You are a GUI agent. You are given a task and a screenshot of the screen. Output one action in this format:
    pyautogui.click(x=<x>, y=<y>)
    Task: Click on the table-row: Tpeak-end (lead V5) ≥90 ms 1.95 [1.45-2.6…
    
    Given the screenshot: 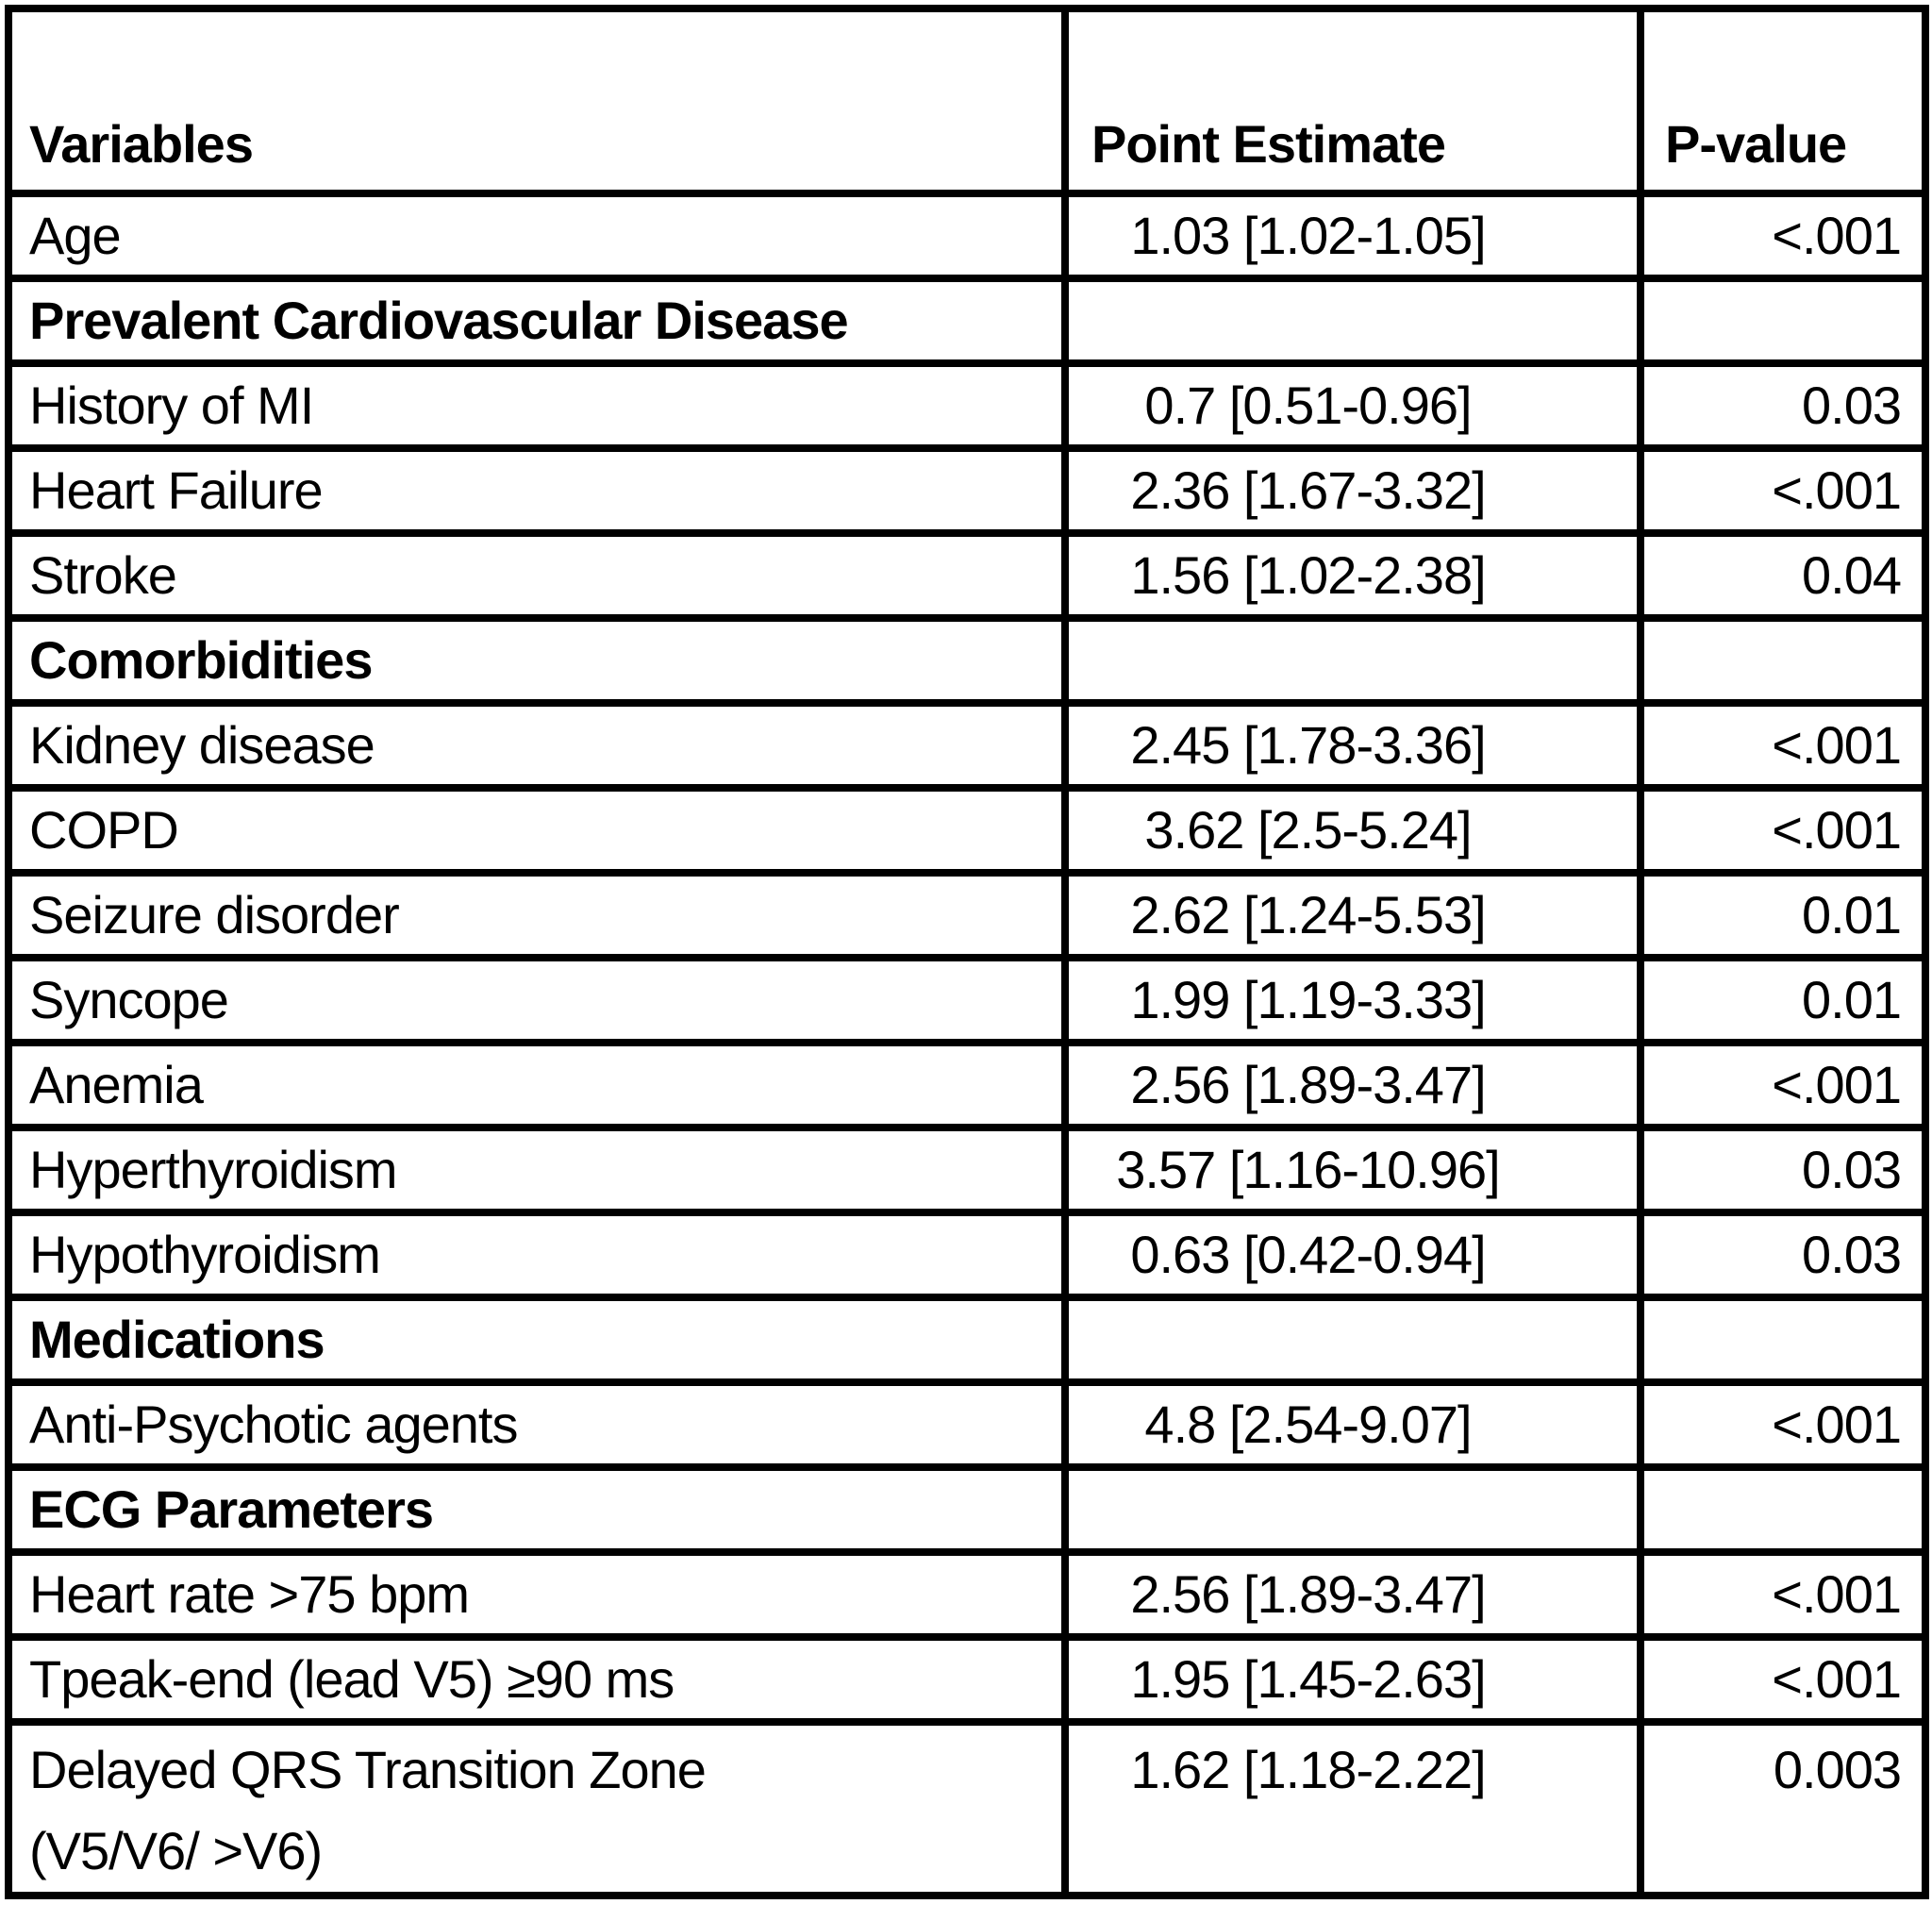 What is the action you would take?
    pyautogui.click(x=967, y=1679)
    